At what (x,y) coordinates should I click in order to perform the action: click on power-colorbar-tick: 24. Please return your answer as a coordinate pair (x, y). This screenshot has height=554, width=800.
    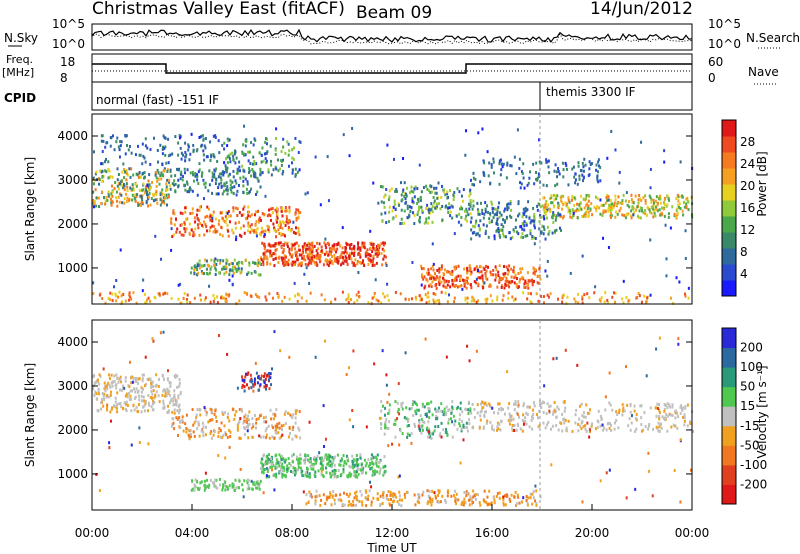
    Looking at the image, I should click on (747, 164).